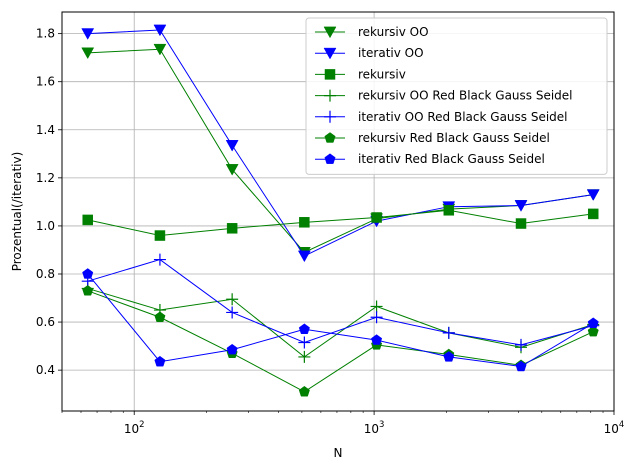 This screenshot has width=629, height=470. Describe the element at coordinates (338, 453) in the screenshot. I see `x-axis-label: N` at that location.